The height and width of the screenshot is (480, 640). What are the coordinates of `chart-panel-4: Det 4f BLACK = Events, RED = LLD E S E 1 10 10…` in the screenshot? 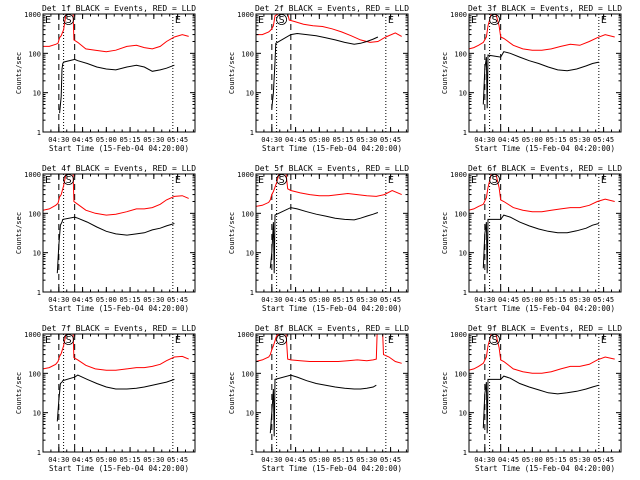 It's located at (105, 238).